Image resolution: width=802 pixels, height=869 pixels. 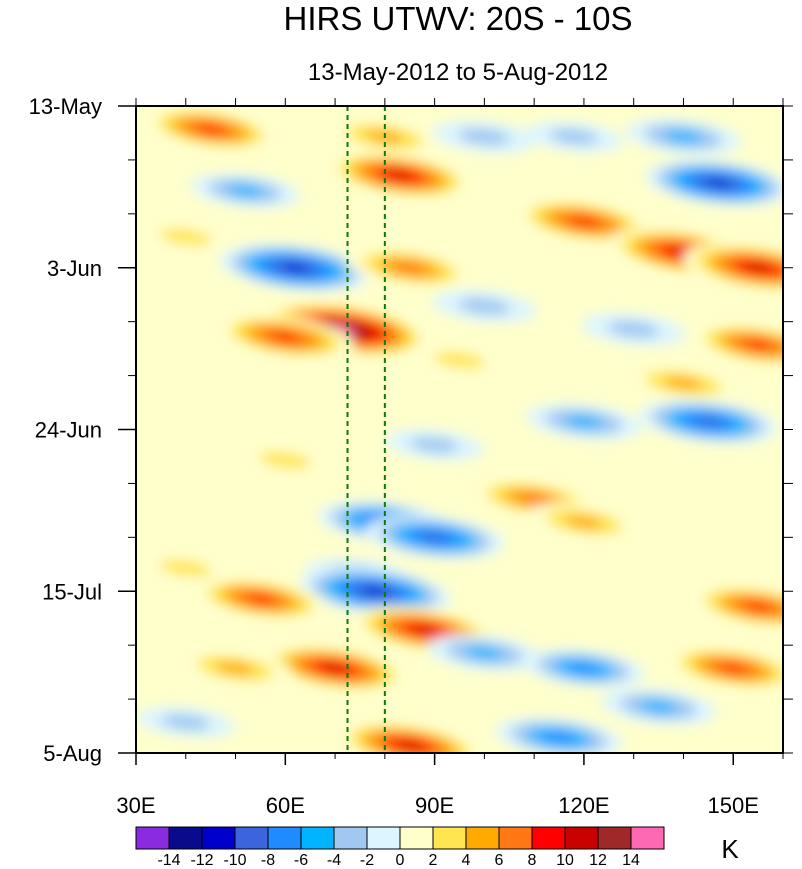 What do you see at coordinates (72, 753) in the screenshot?
I see `y-tick-label: 5-Aug` at bounding box center [72, 753].